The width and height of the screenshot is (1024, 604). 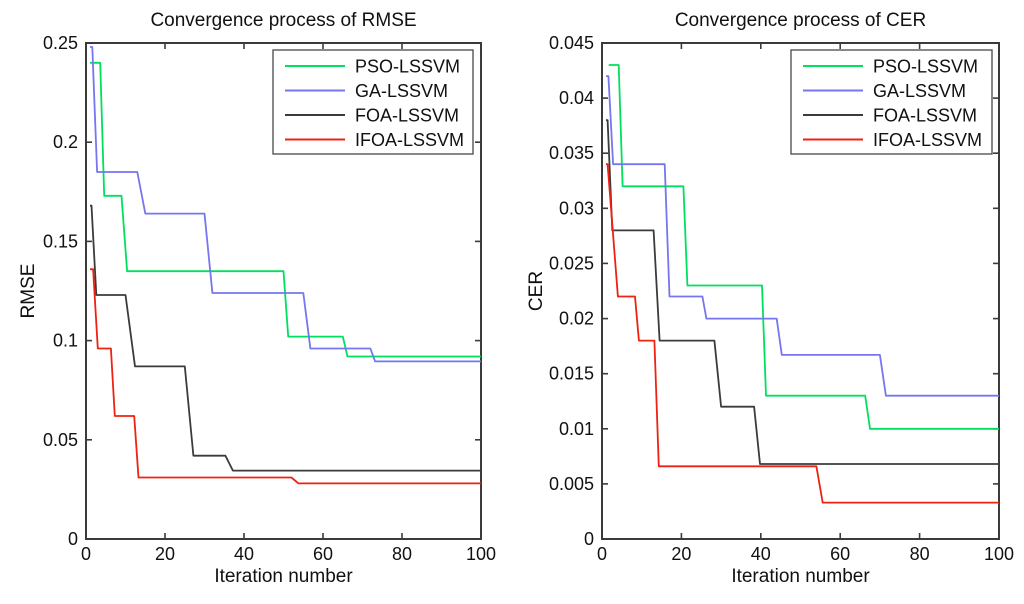 What do you see at coordinates (576, 429) in the screenshot?
I see `y-tick-label: 0.01` at bounding box center [576, 429].